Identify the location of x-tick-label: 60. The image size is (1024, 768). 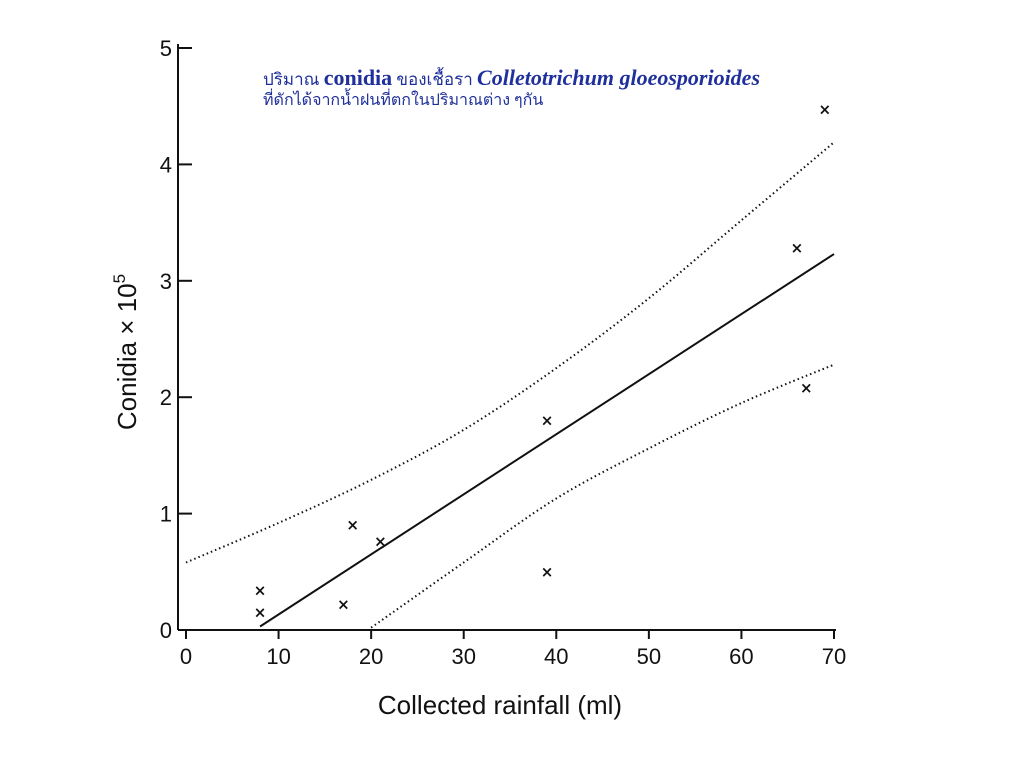
(741, 656).